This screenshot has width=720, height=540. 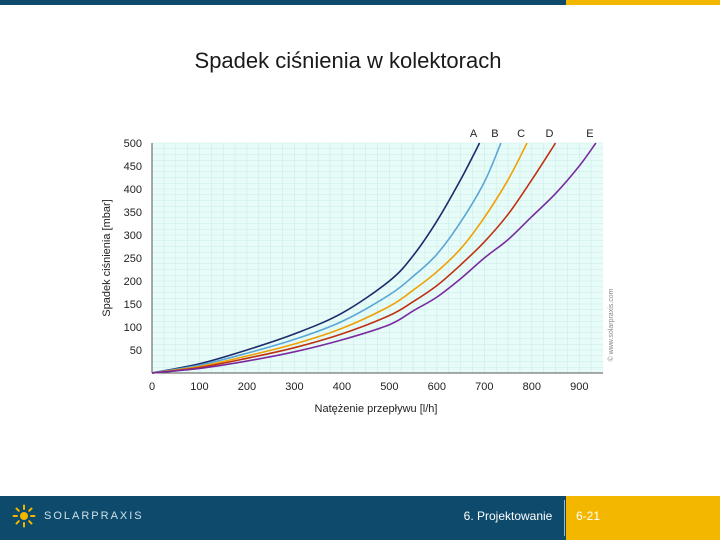 I want to click on brand-name: SOLARPRAXIS, so click(x=94, y=516).